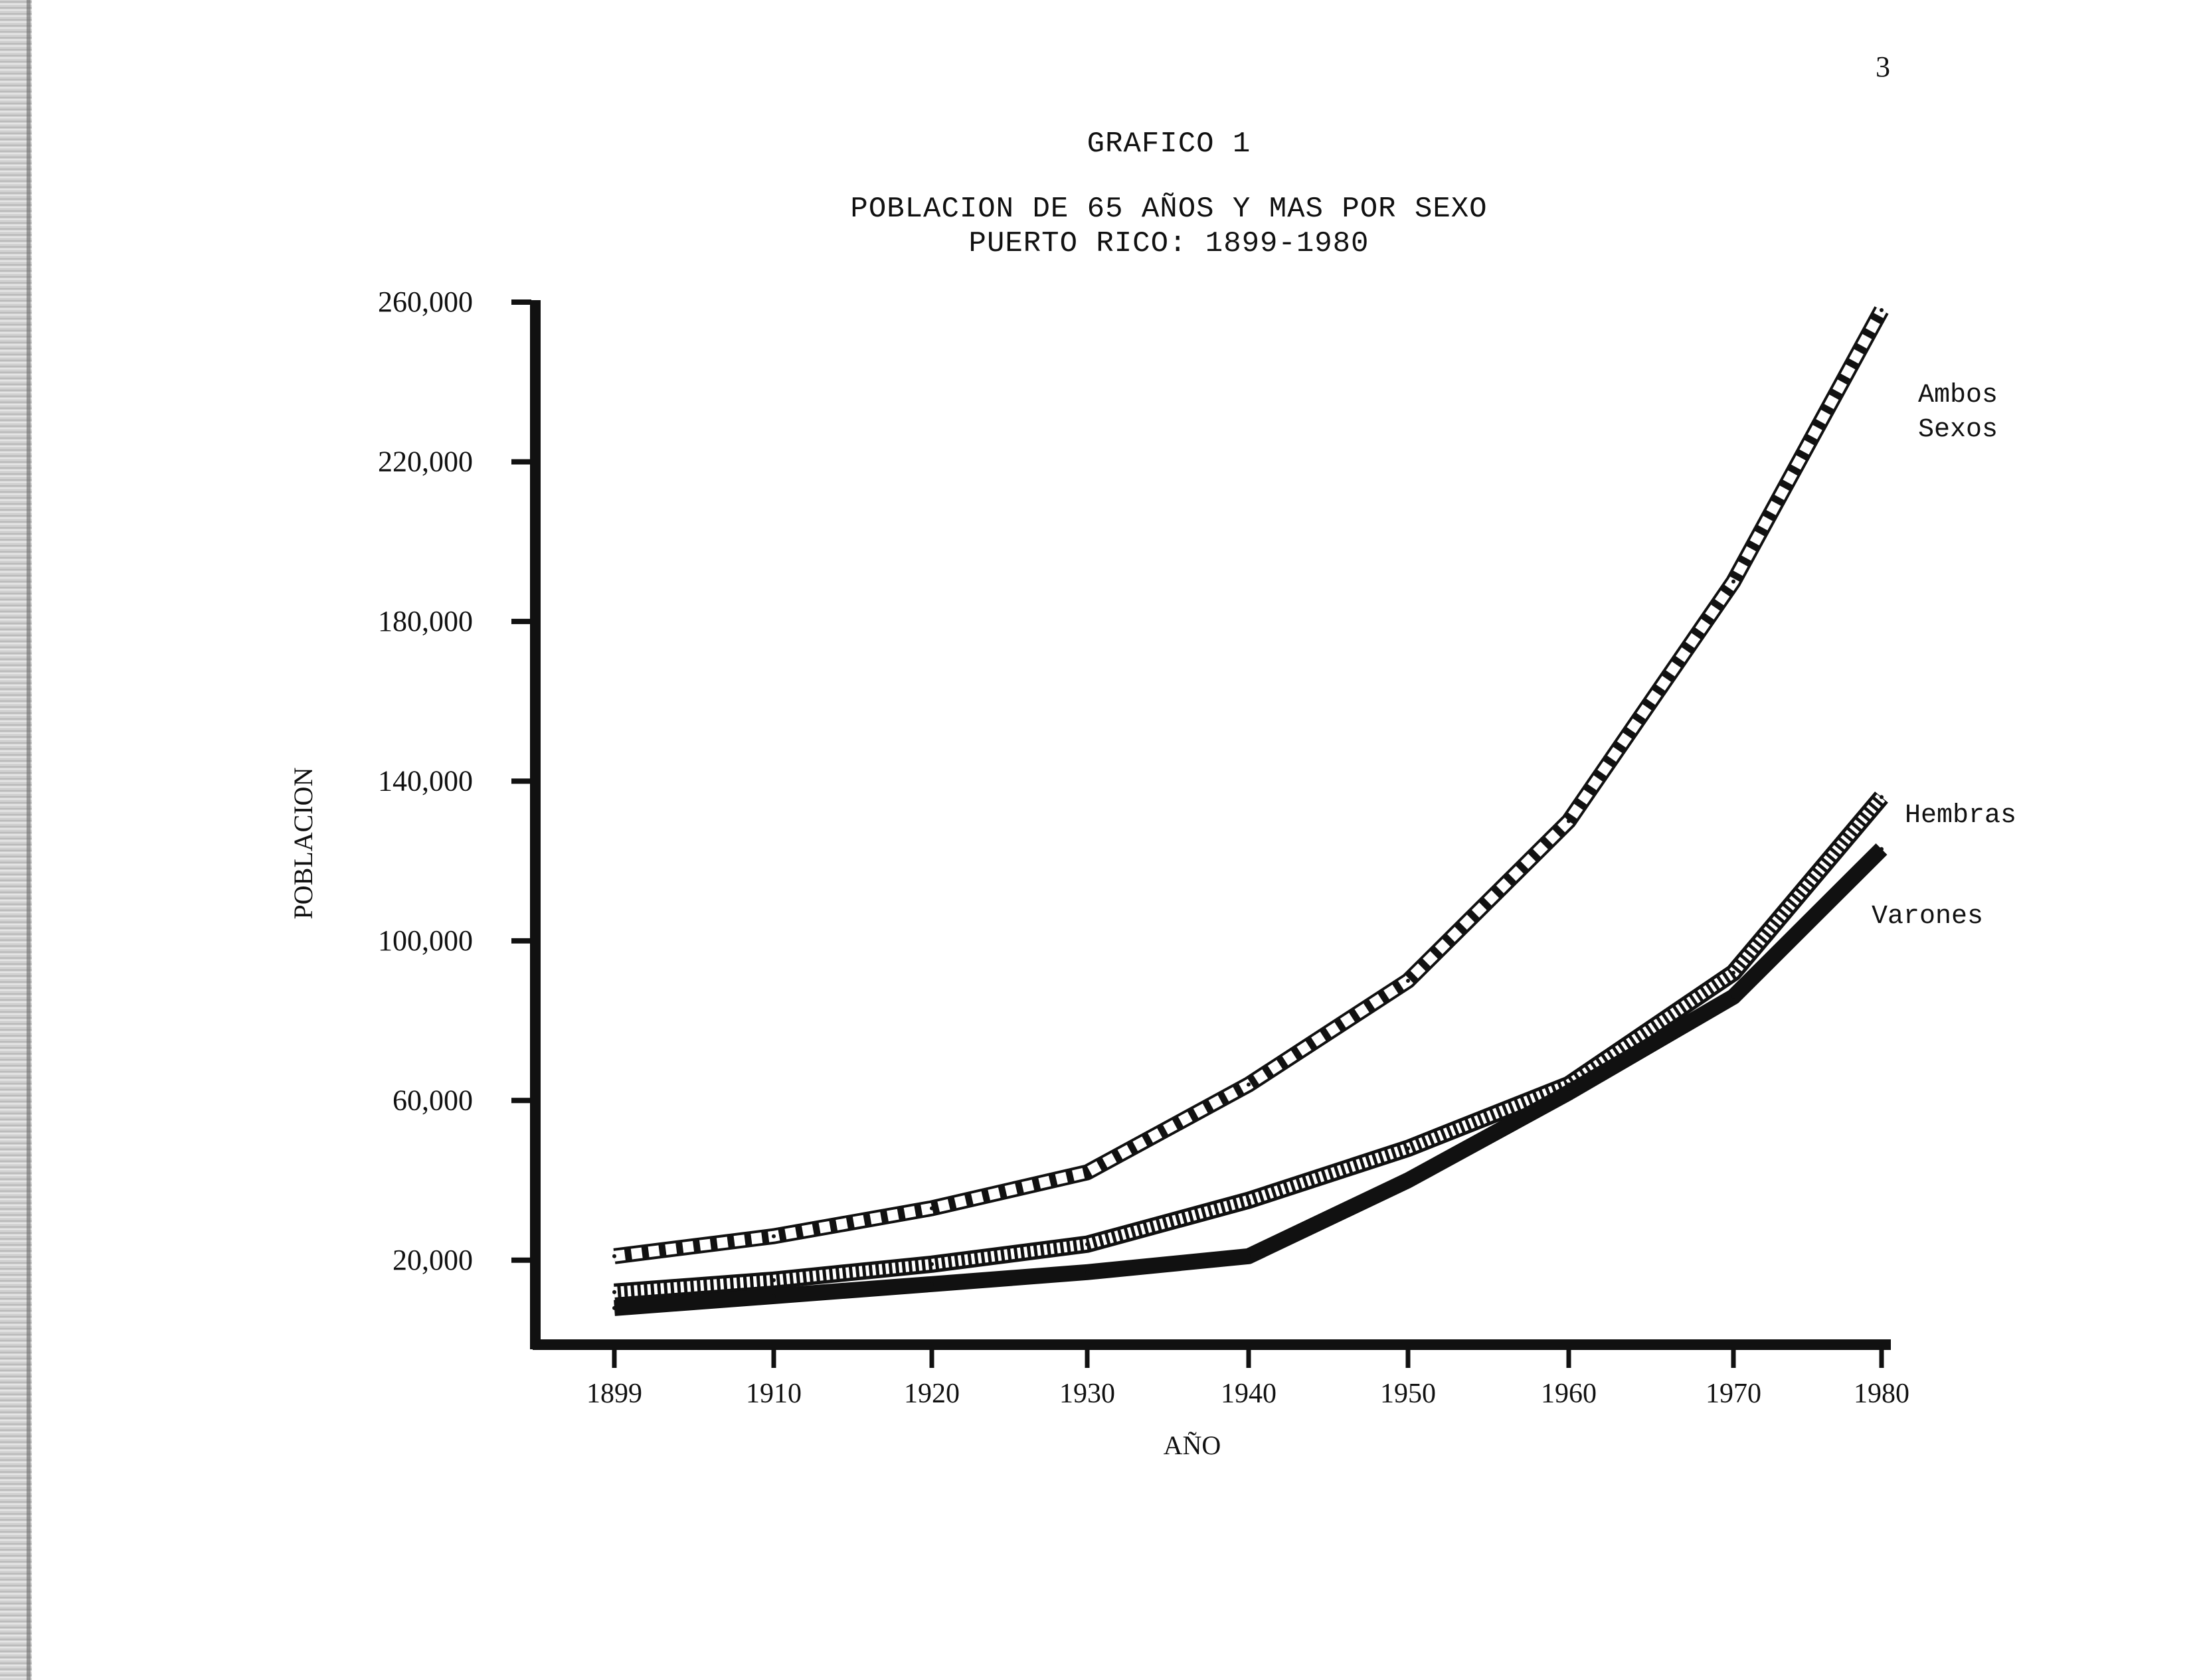 The width and height of the screenshot is (2203, 1680). I want to click on x-tick-label: 1960, so click(1569, 1394).